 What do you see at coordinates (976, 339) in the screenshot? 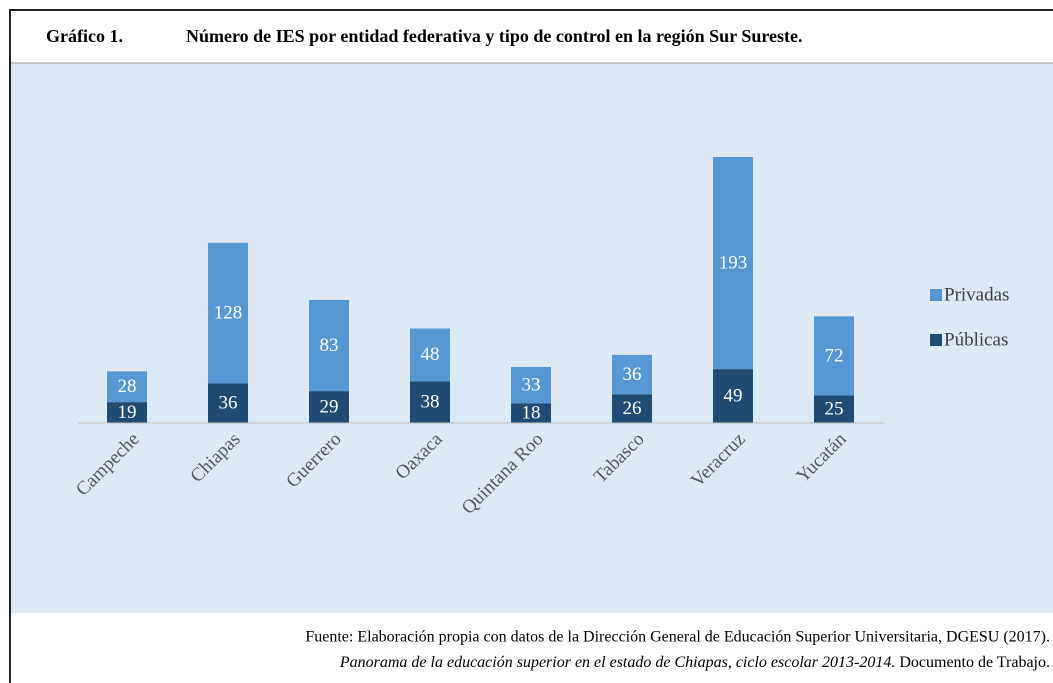
I see `legend-label: Públicas` at bounding box center [976, 339].